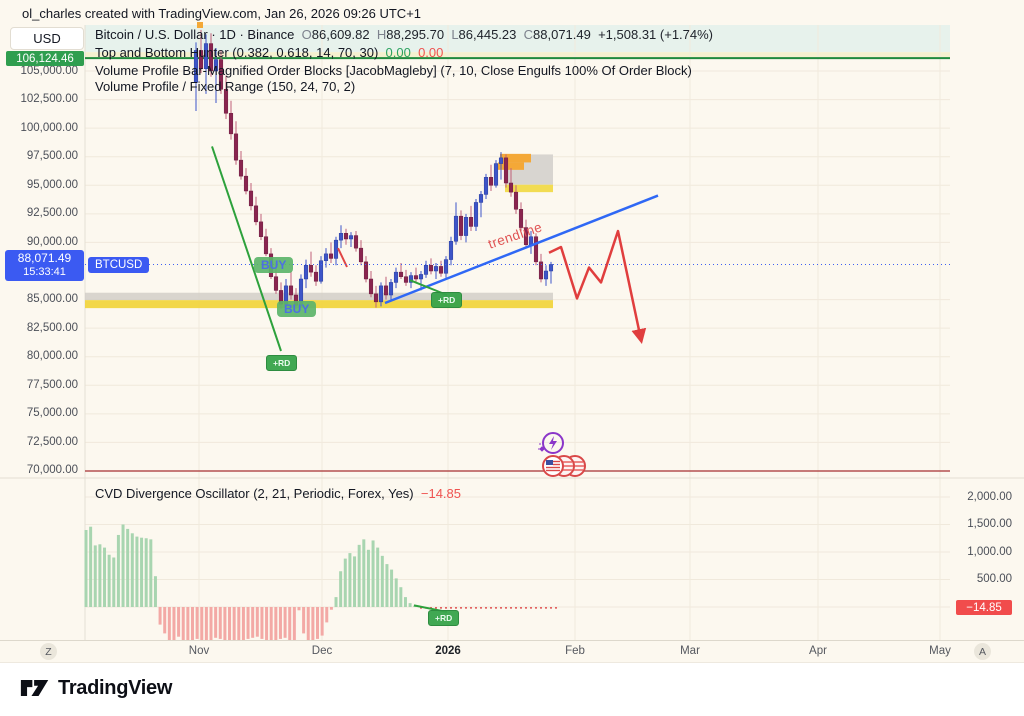  What do you see at coordinates (381, 34) in the screenshot?
I see `ohlc-high-letter: H` at bounding box center [381, 34].